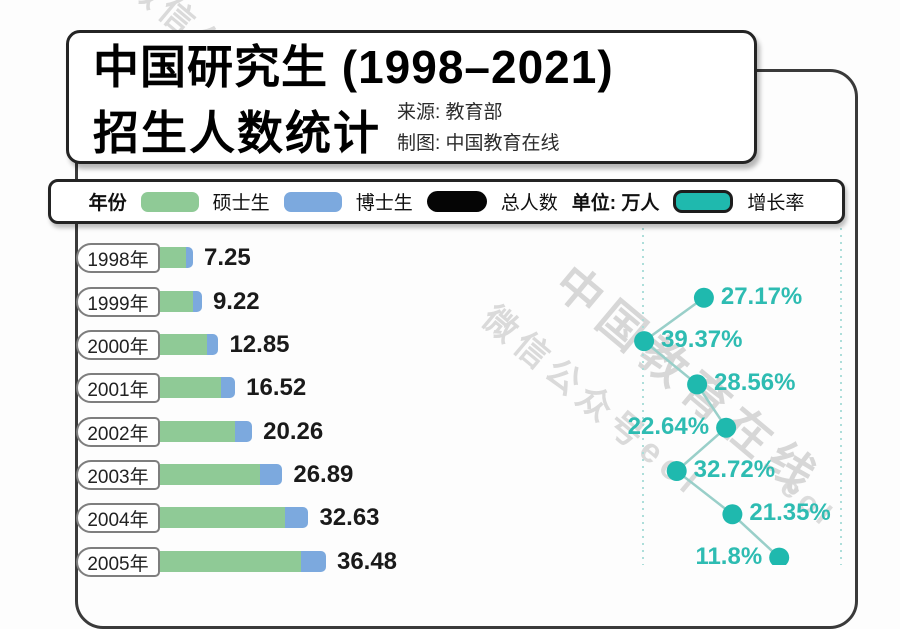 The height and width of the screenshot is (629, 900). I want to click on year-pill: 2004年, so click(118, 518).